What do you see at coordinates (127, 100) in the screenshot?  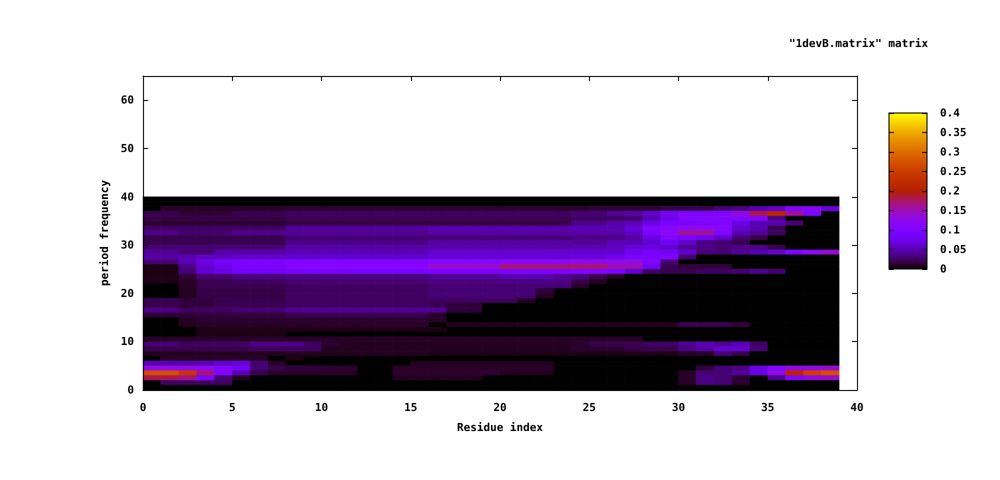 I see `y-tick-label: 60` at bounding box center [127, 100].